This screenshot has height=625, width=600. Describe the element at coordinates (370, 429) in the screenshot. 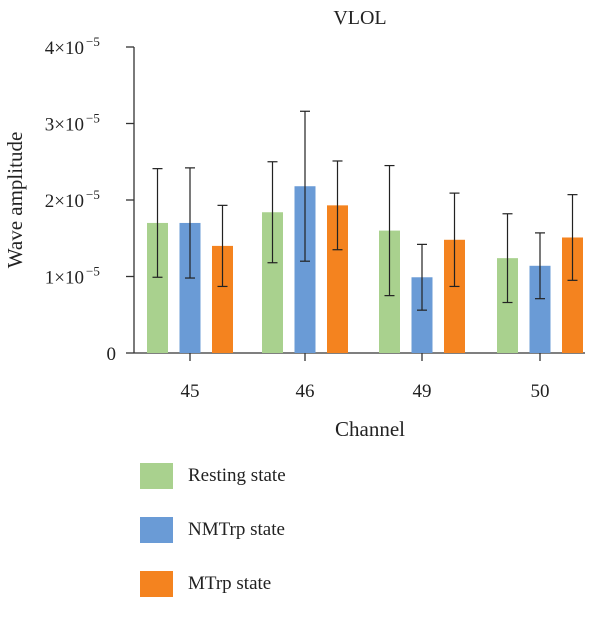

I see `x-axis-label: Channel` at that location.